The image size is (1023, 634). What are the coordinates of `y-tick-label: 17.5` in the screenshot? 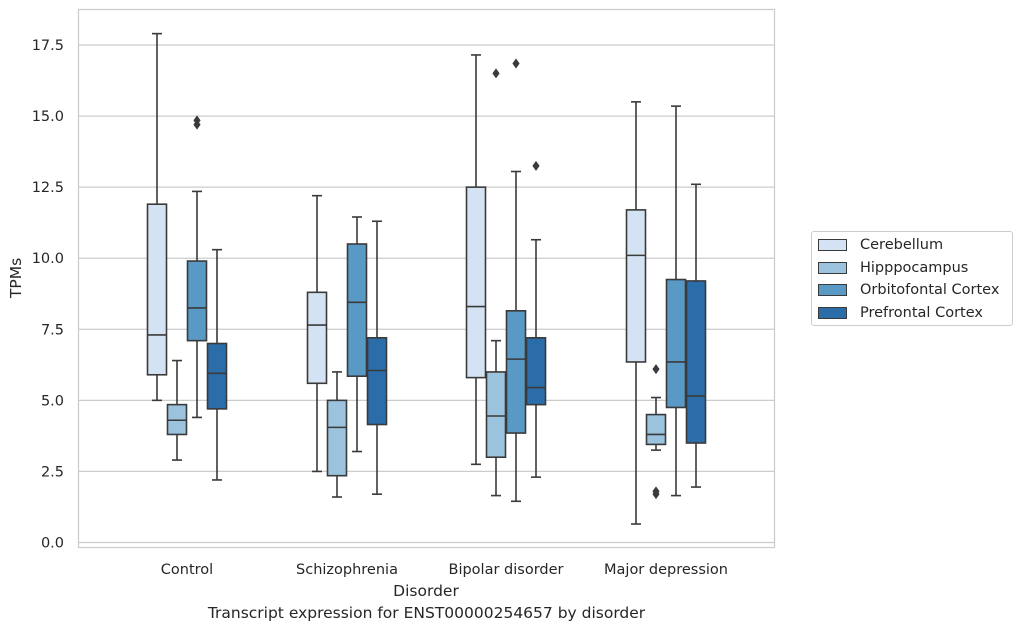 It's located at (48, 46).